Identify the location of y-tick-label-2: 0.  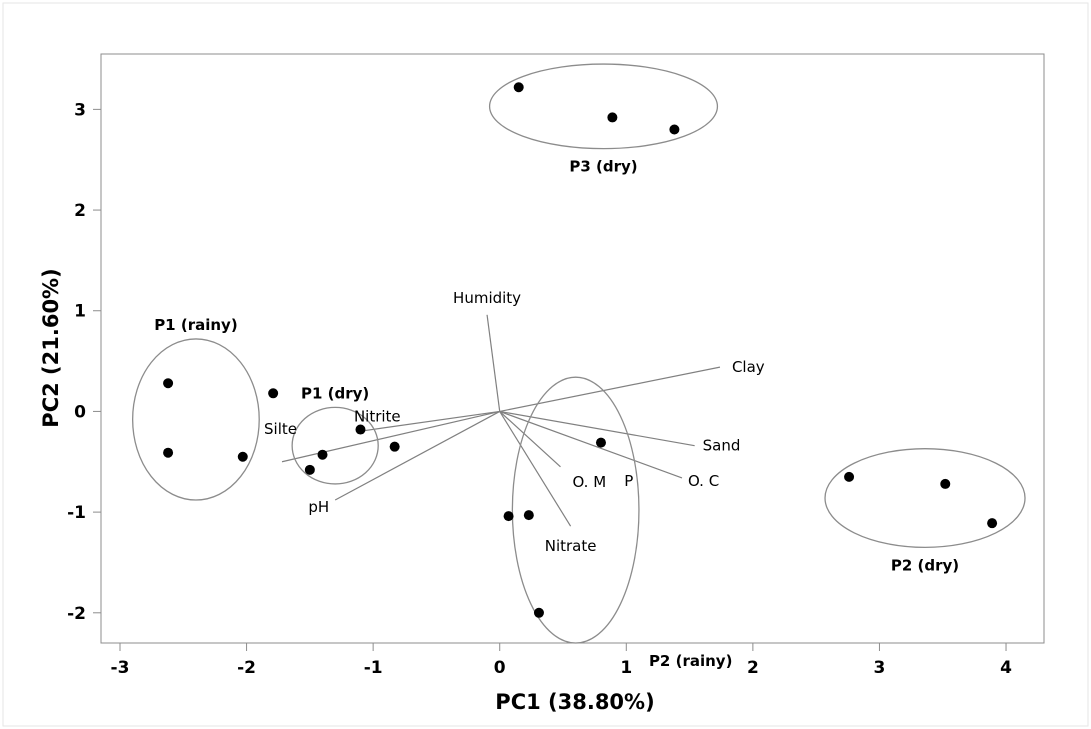
(80, 412).